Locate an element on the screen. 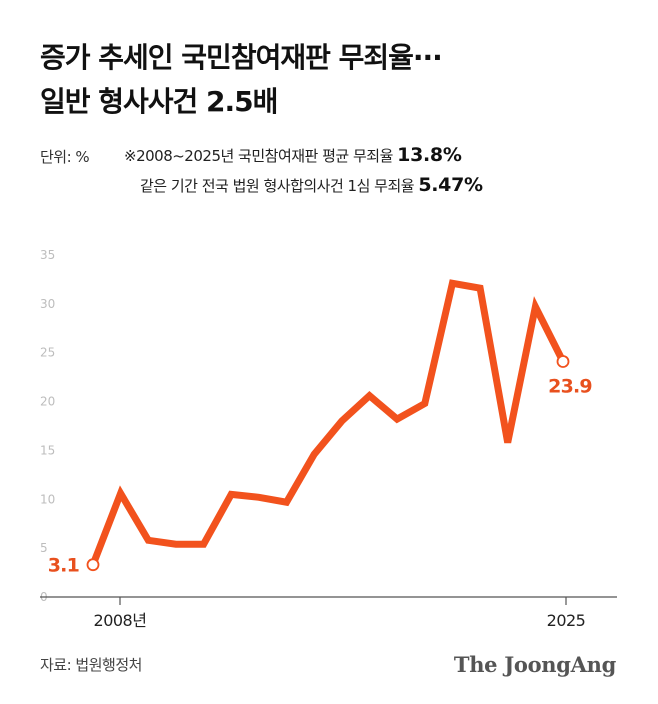 The image size is (658, 704). y-tick-label: 25 is located at coordinates (47, 353).